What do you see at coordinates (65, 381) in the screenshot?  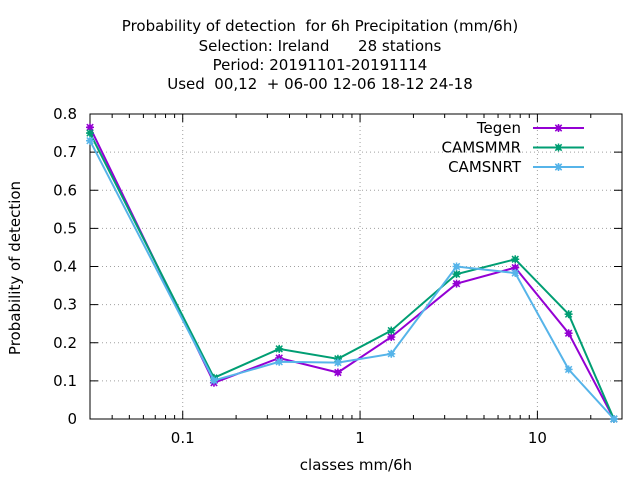 I see `y-tick-label: 0.1` at bounding box center [65, 381].